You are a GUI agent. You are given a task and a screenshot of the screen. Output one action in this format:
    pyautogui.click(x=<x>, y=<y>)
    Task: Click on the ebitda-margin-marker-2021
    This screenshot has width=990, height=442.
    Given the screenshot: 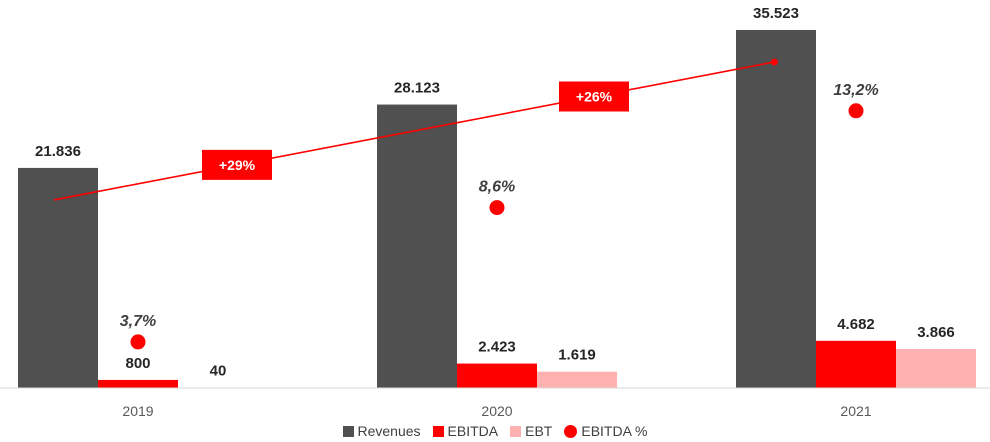 What is the action you would take?
    pyautogui.click(x=856, y=111)
    